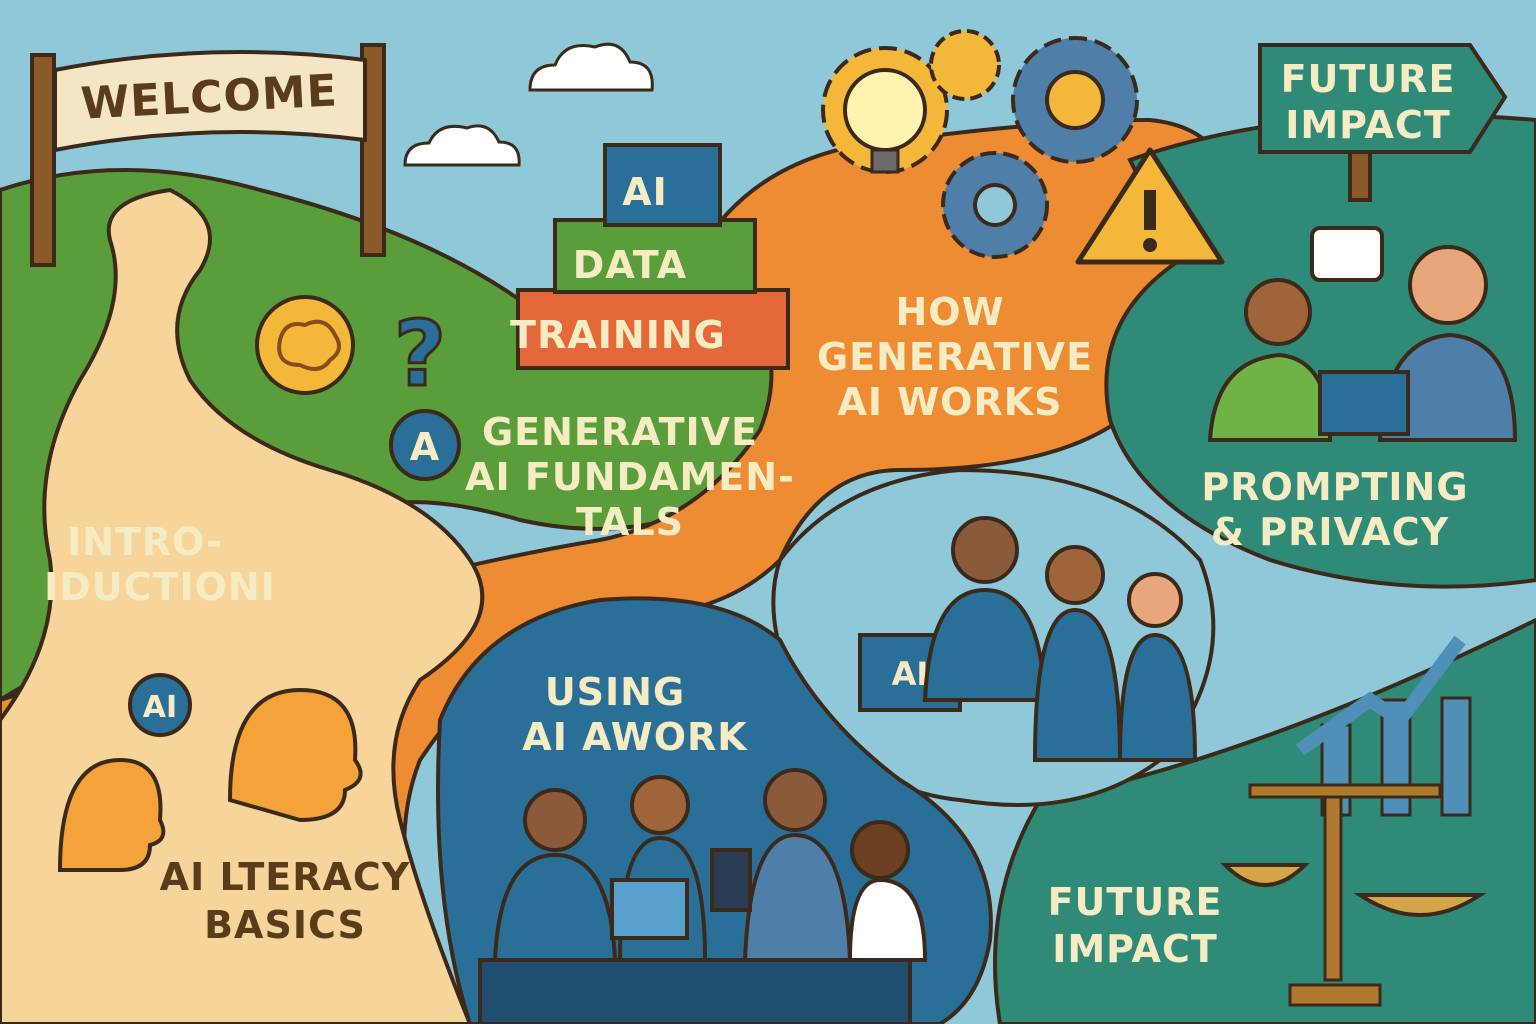  Describe the element at coordinates (160, 587) in the screenshot. I see `intro-line2: IDUCTIONI` at that location.